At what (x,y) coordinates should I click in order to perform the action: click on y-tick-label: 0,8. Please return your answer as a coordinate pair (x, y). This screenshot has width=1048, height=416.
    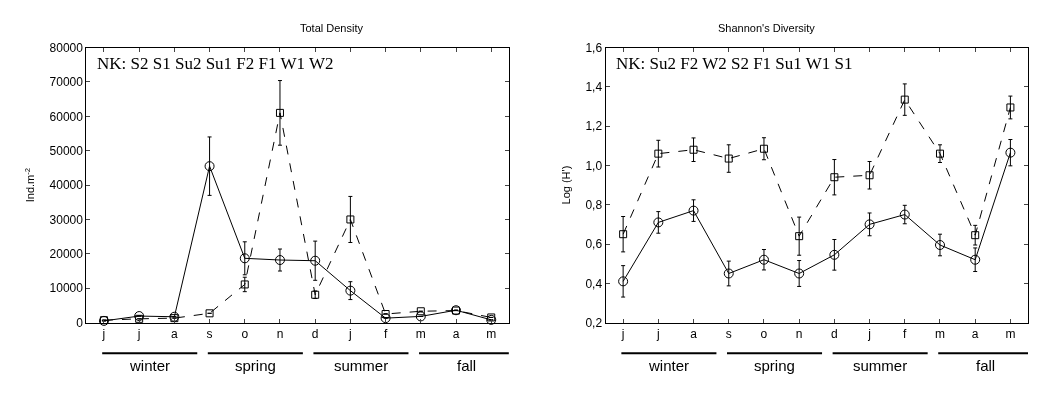
    Looking at the image, I should click on (594, 204).